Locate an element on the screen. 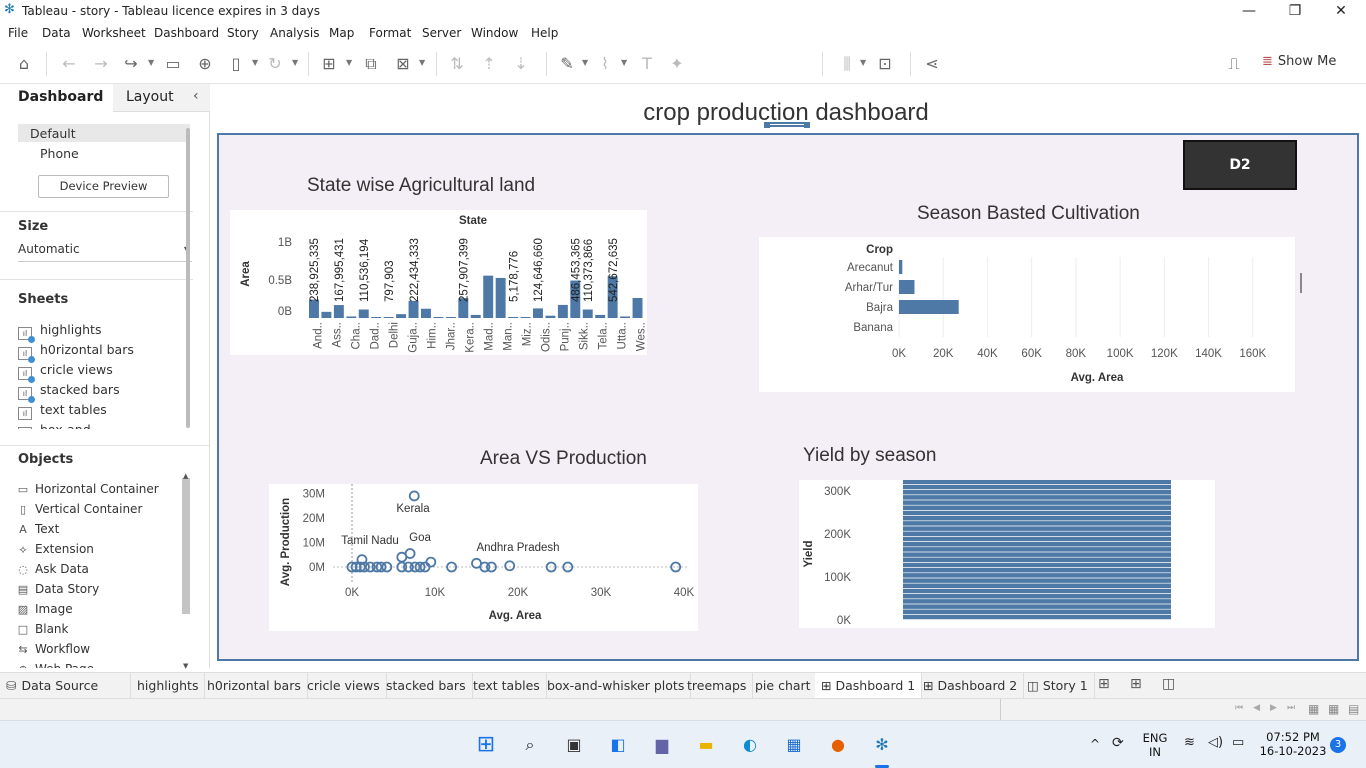 This screenshot has height=768, width=1366. objects-scrollbar is located at coordinates (186, 546).